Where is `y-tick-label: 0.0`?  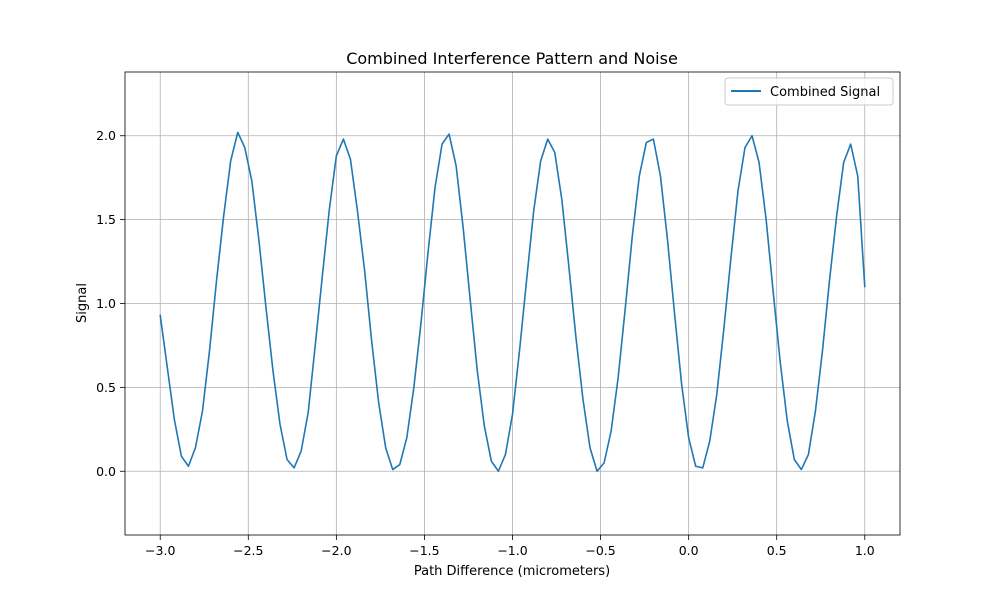
y-tick-label: 0.0 is located at coordinates (106, 471).